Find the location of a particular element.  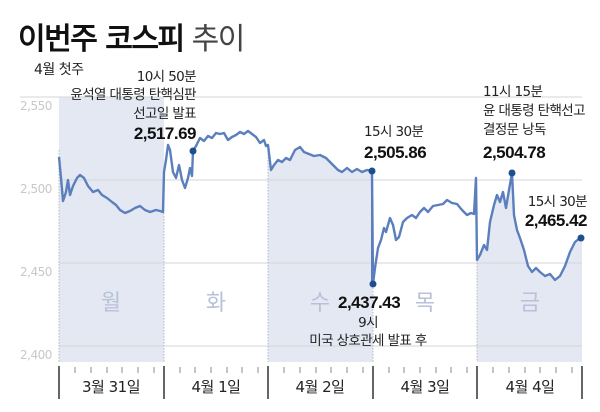

day-label-mon: 월 is located at coordinates (111, 303).